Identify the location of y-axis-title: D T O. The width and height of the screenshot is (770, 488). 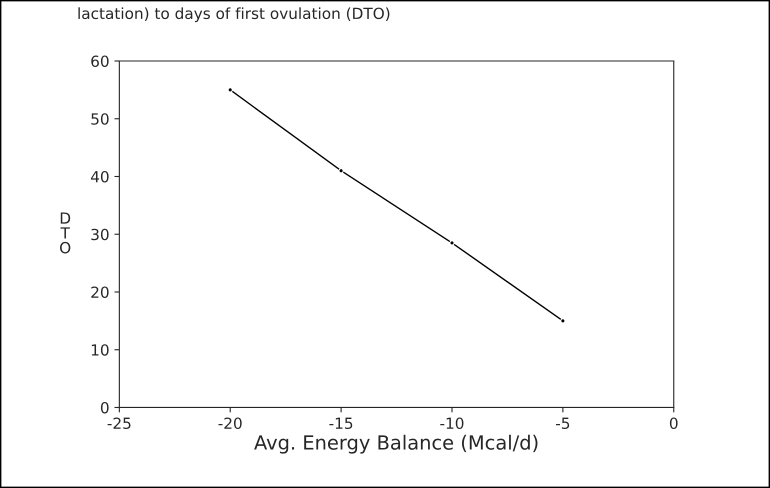
(65, 233).